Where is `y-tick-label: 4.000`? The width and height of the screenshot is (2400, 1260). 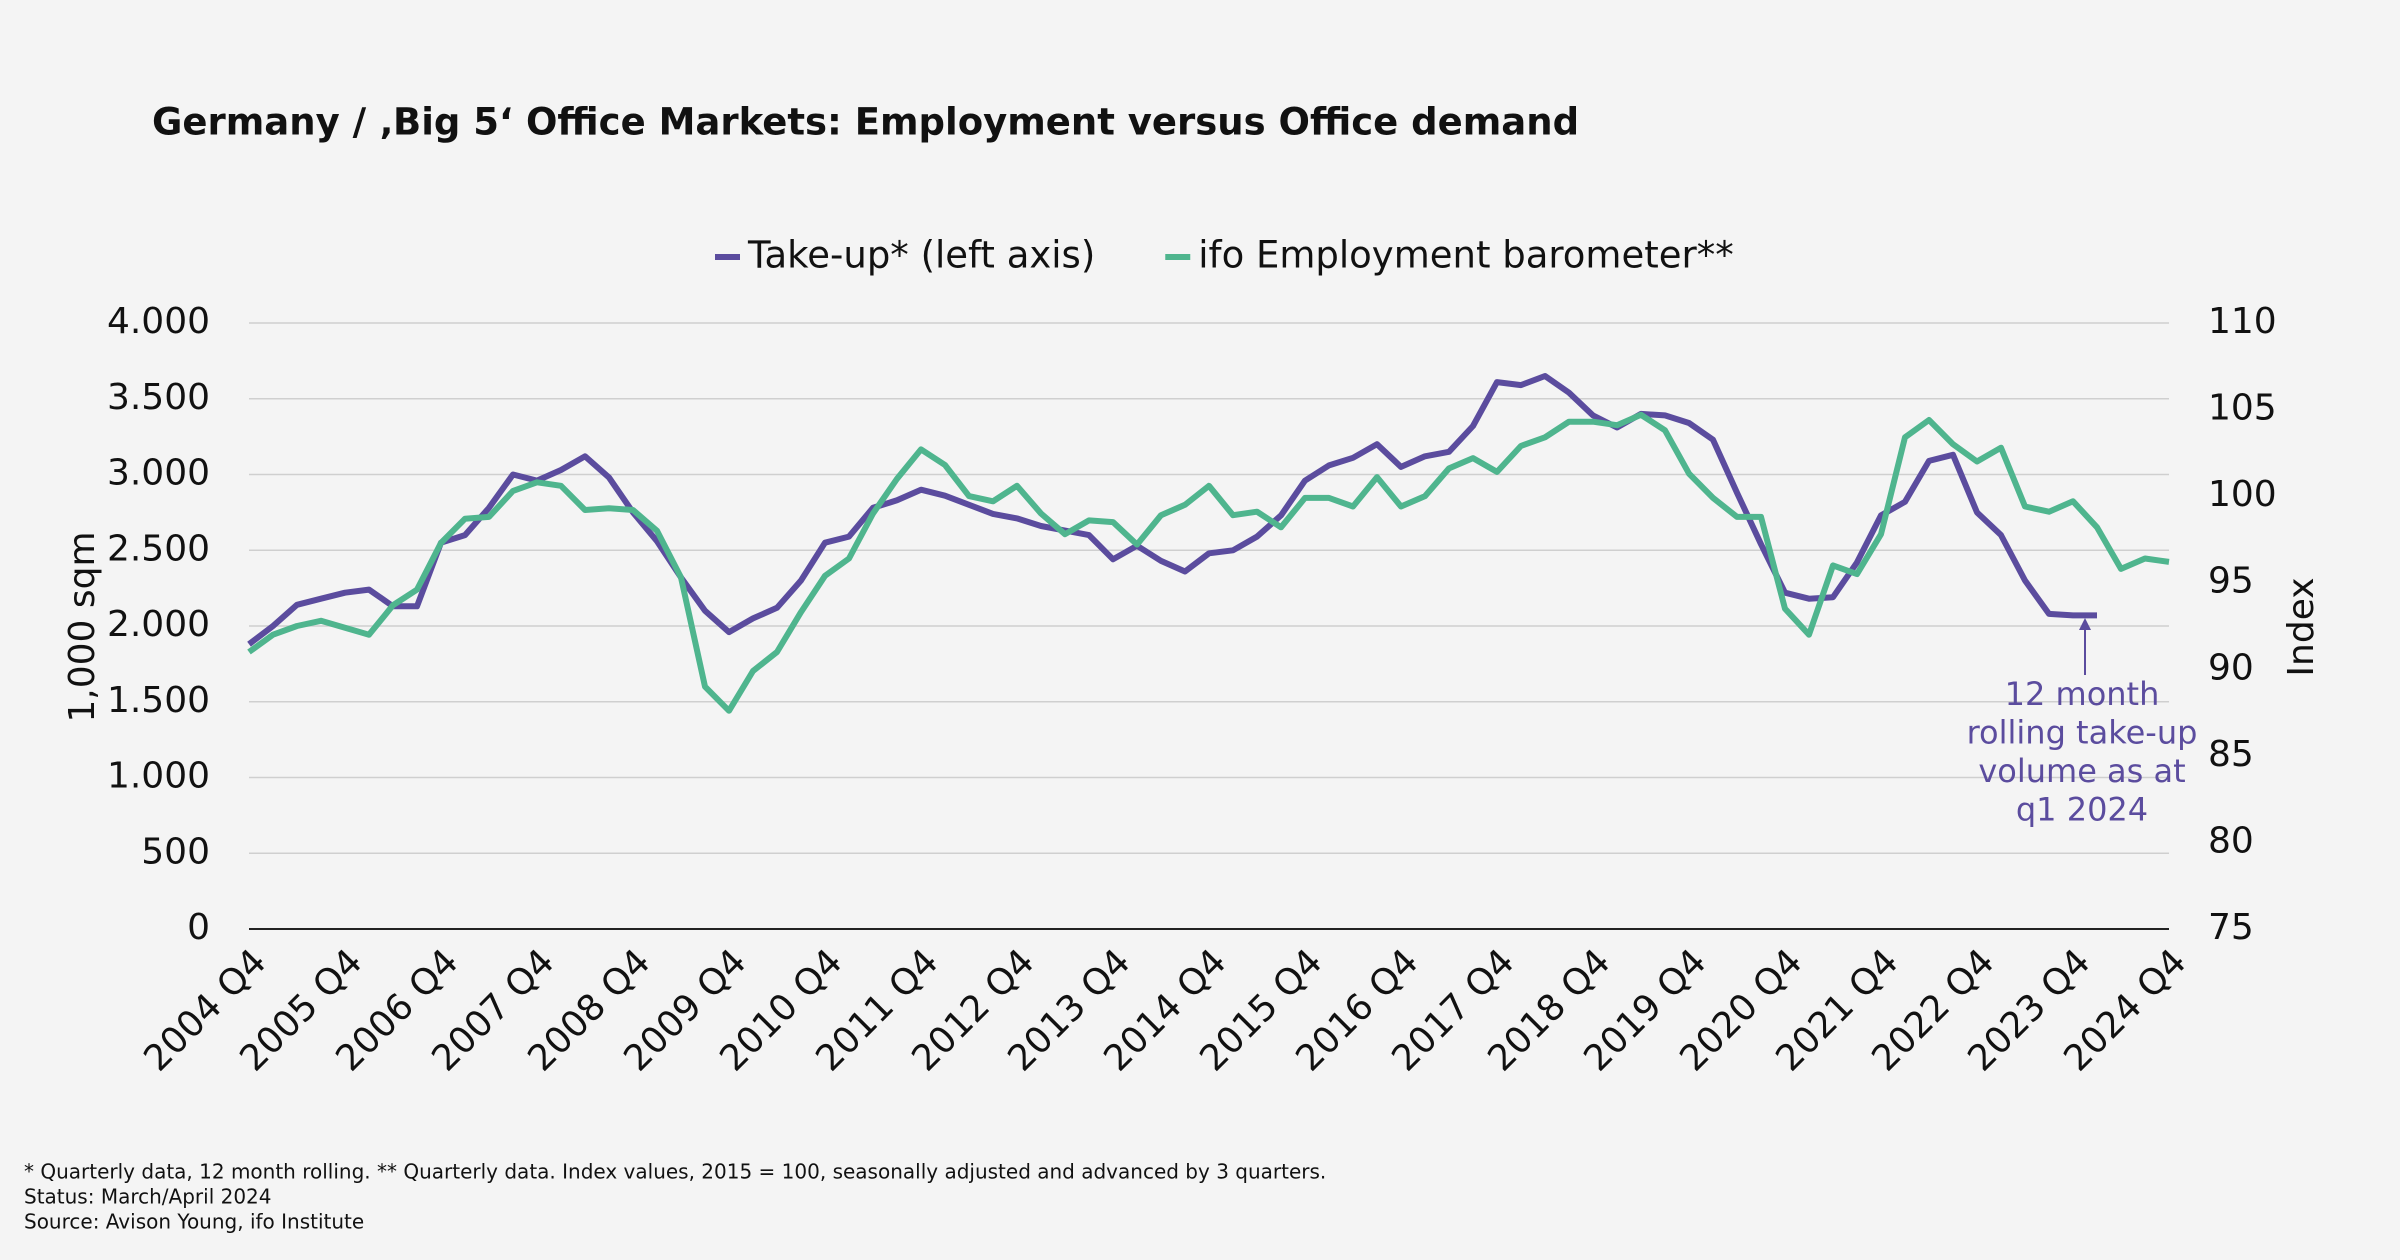
y-tick-label: 4.000 is located at coordinates (158, 321).